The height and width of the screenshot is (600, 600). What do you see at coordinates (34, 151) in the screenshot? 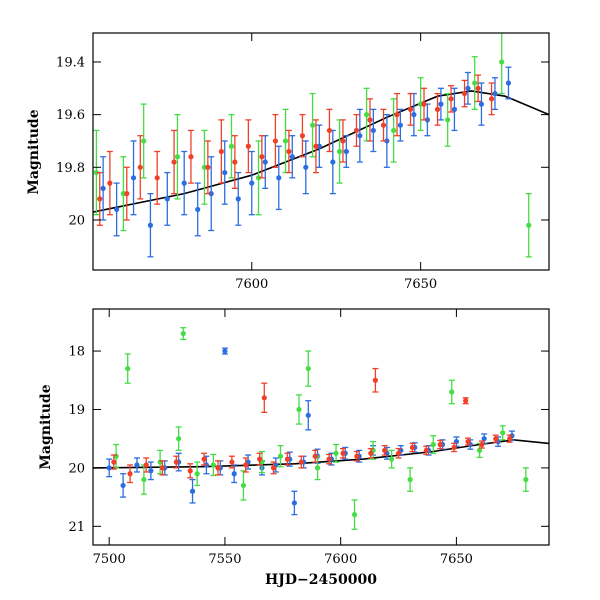
I see `top-y-axis-label: Magnitude` at bounding box center [34, 151].